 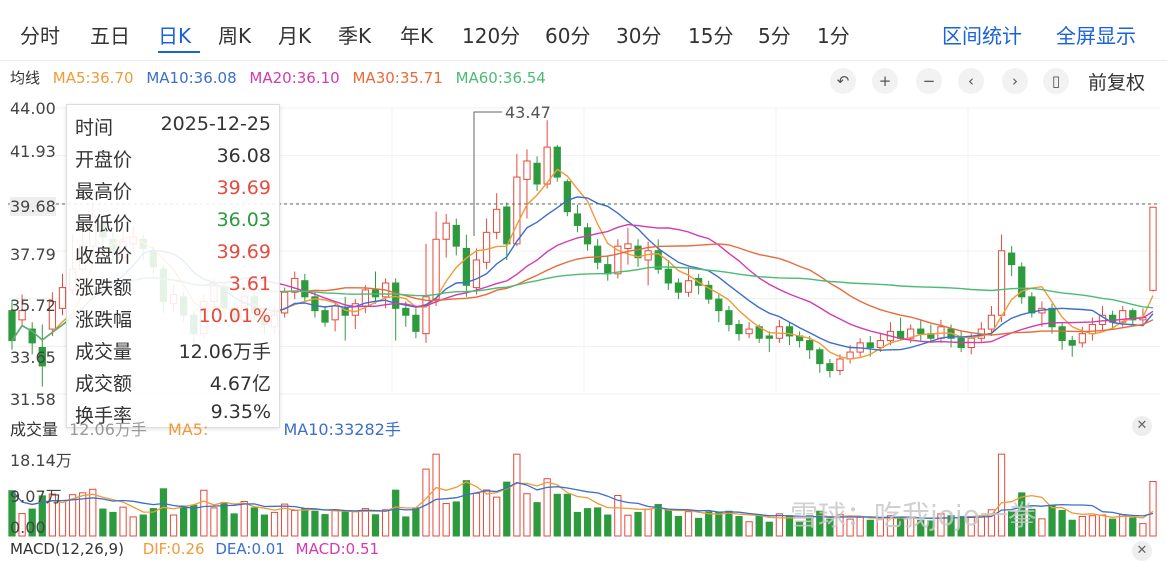 I want to click on zoom-in-icon: +, so click(x=885, y=81).